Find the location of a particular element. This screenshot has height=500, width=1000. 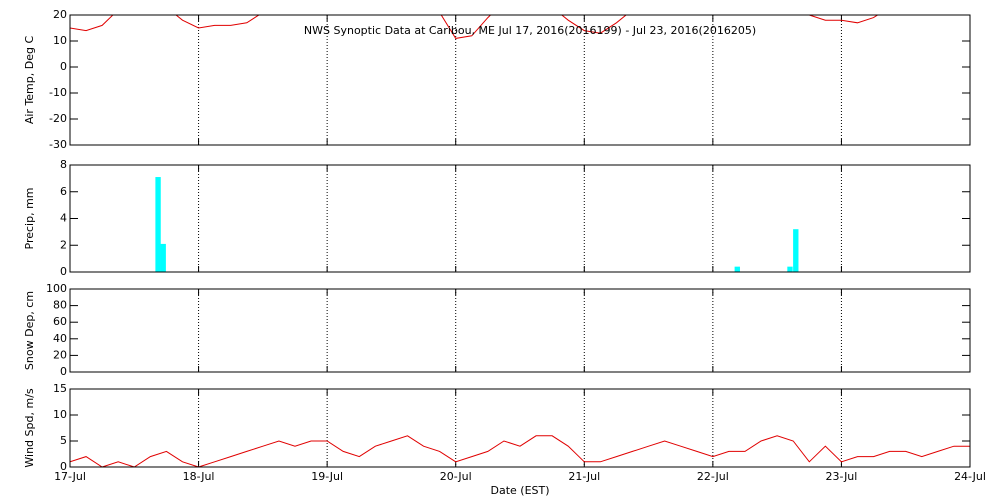

x-tick-label: 19-Jul is located at coordinates (327, 476).